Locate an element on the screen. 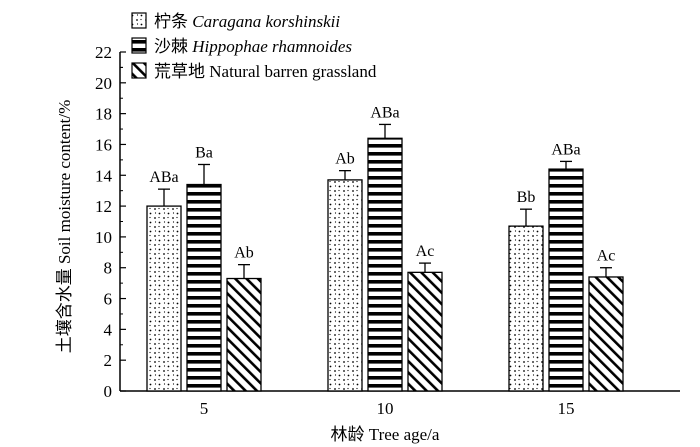  legend-label: 沙棘 Hippophae rhamnoides is located at coordinates (253, 46).